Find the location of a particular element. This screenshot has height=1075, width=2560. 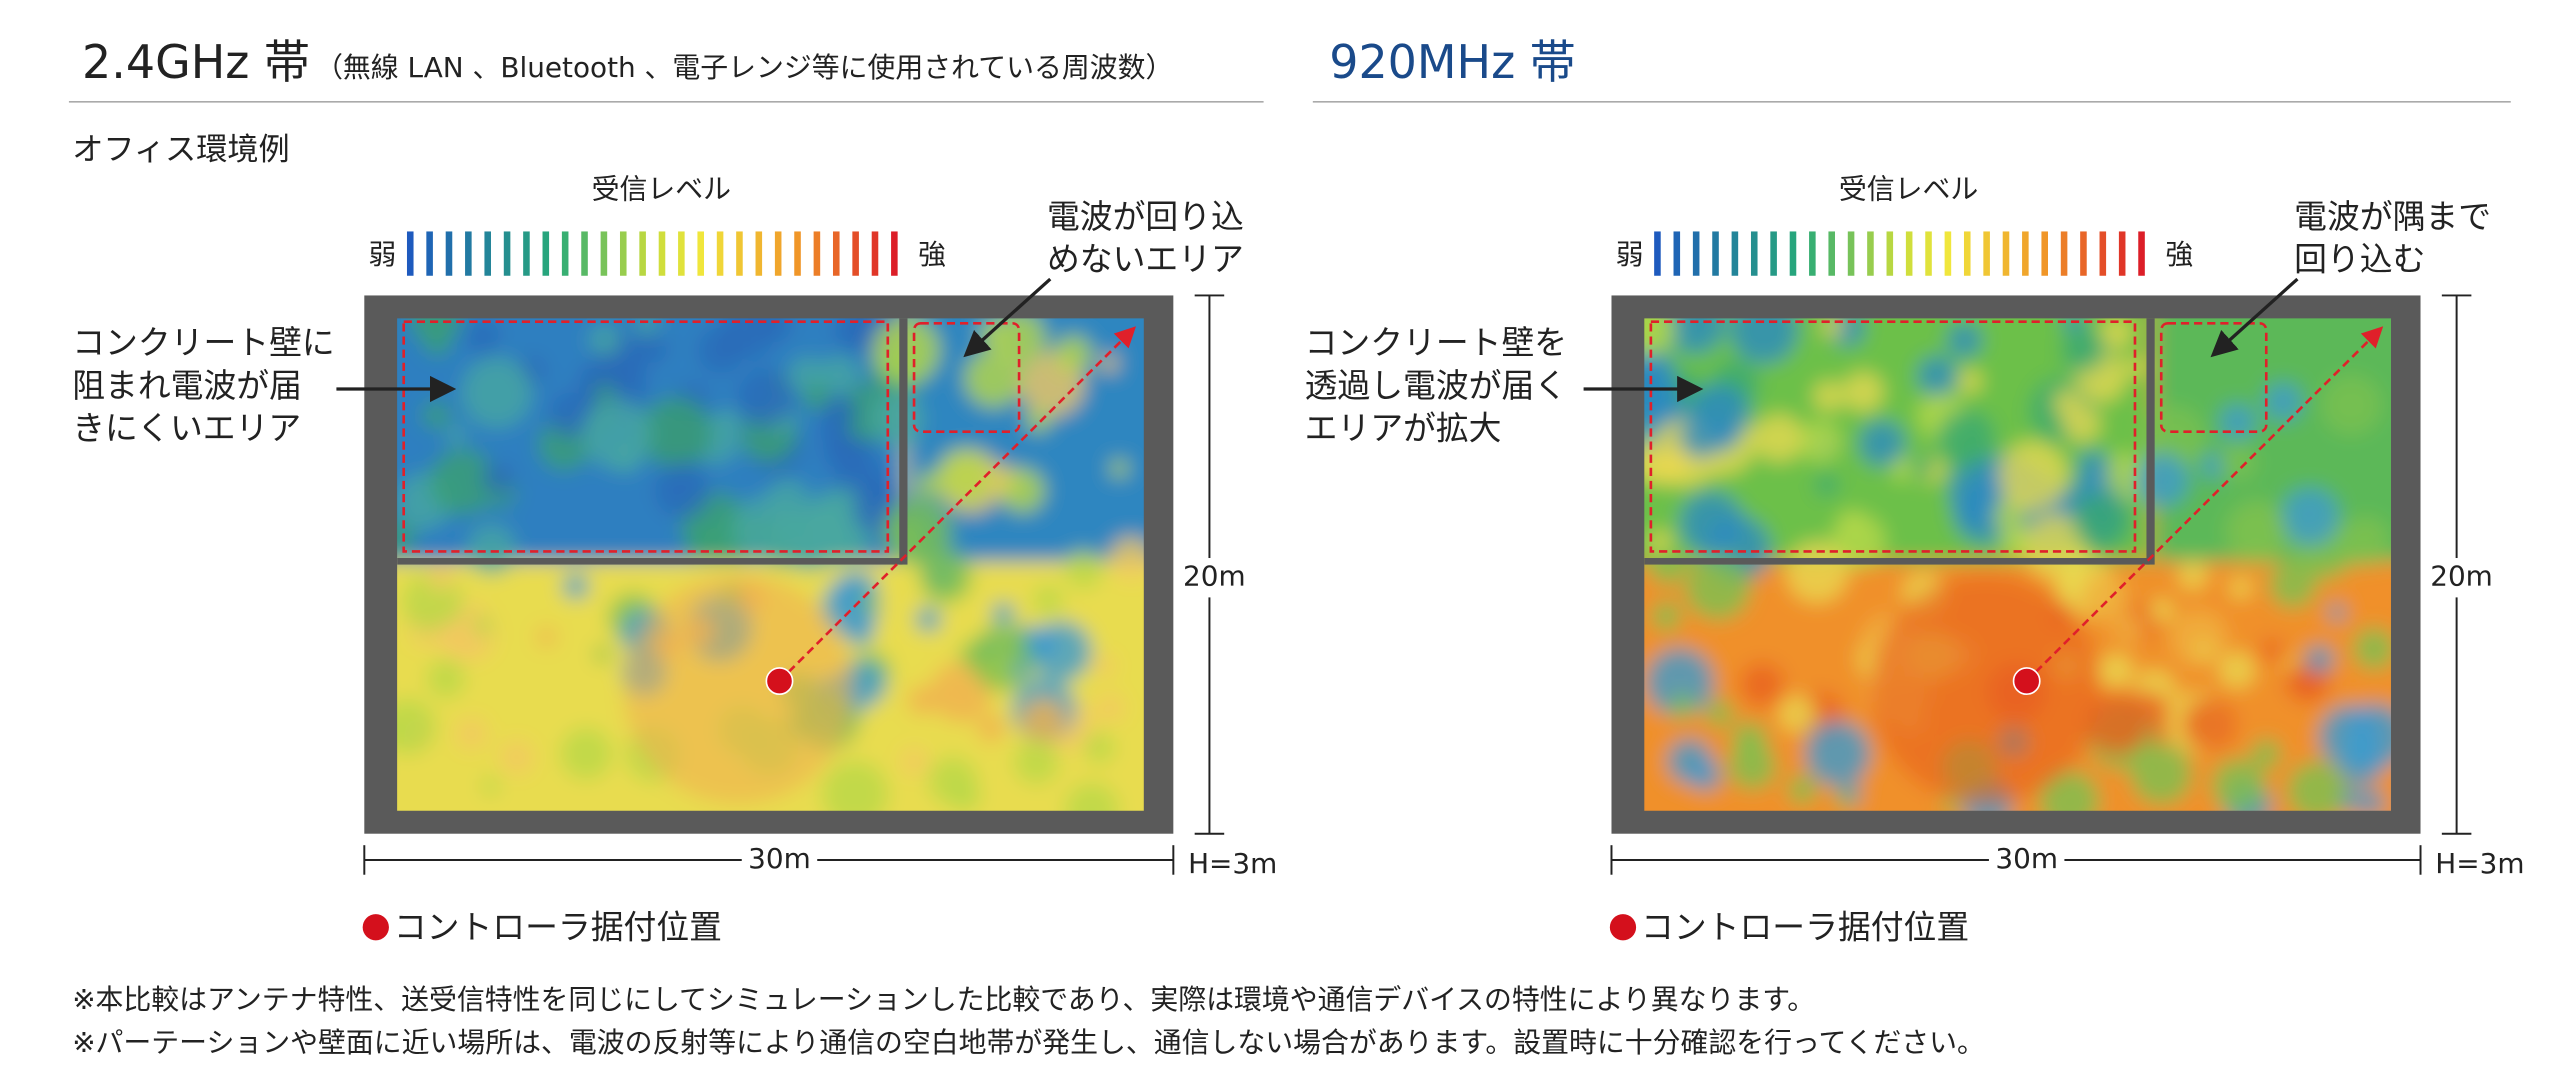

right-title: 920MHz 帯 is located at coordinates (1452, 62).